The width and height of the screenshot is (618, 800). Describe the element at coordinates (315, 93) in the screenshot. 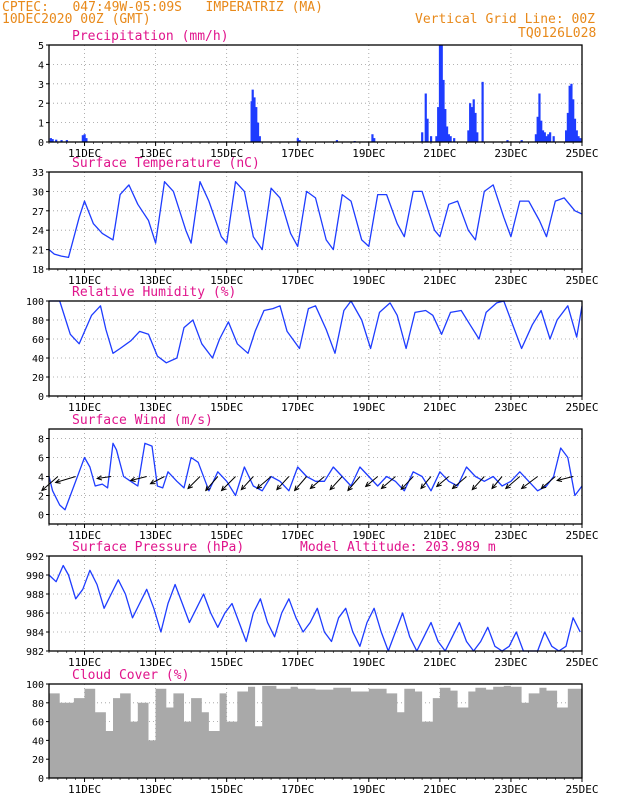

I see `precipitation-frame` at that location.